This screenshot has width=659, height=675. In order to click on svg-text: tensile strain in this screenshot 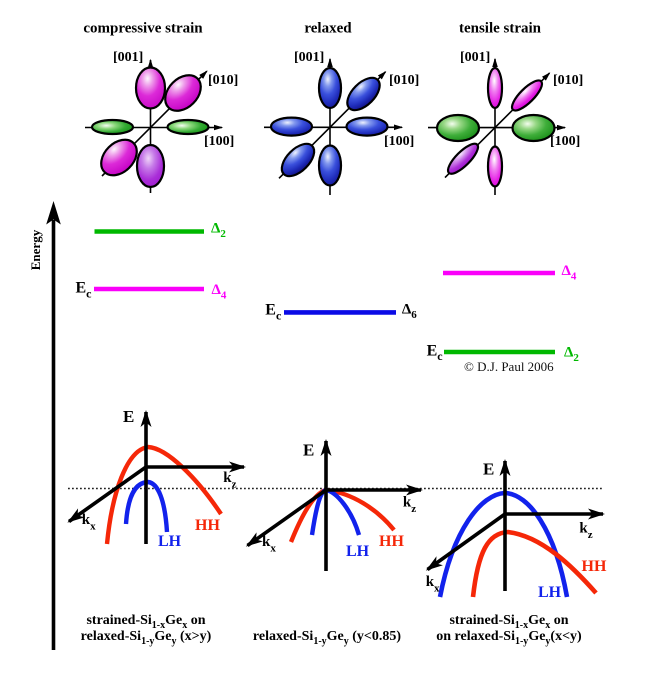, I will do `click(500, 29)`.